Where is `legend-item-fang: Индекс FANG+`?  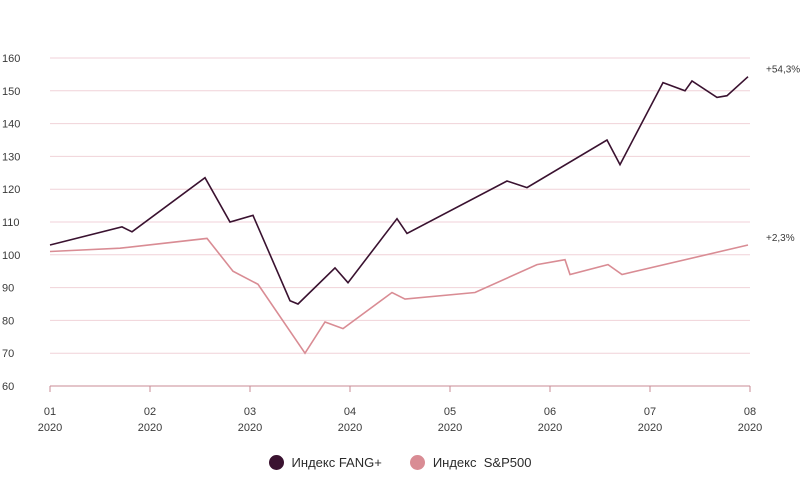 legend-item-fang: Индекс FANG+ is located at coordinates (325, 462).